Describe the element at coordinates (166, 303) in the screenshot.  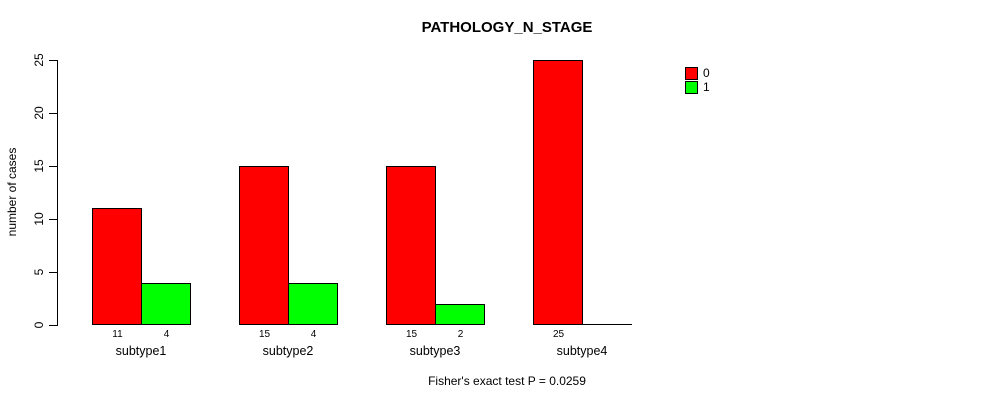
I see `bar-1-subtype1` at that location.